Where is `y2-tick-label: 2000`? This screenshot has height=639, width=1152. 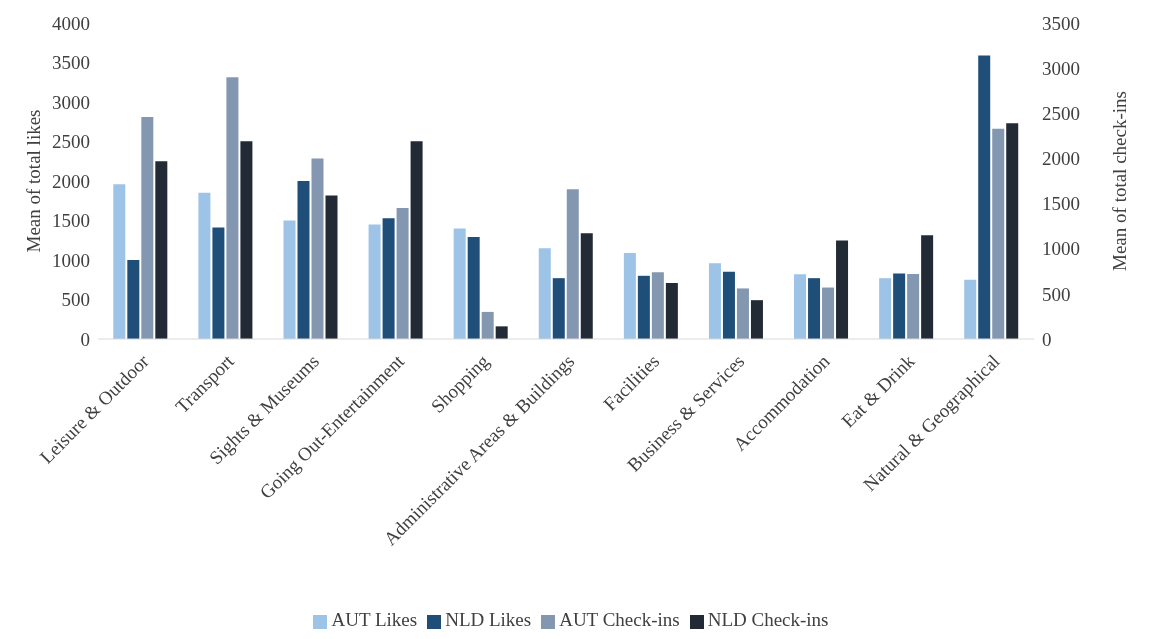 y2-tick-label: 2000 is located at coordinates (1061, 159).